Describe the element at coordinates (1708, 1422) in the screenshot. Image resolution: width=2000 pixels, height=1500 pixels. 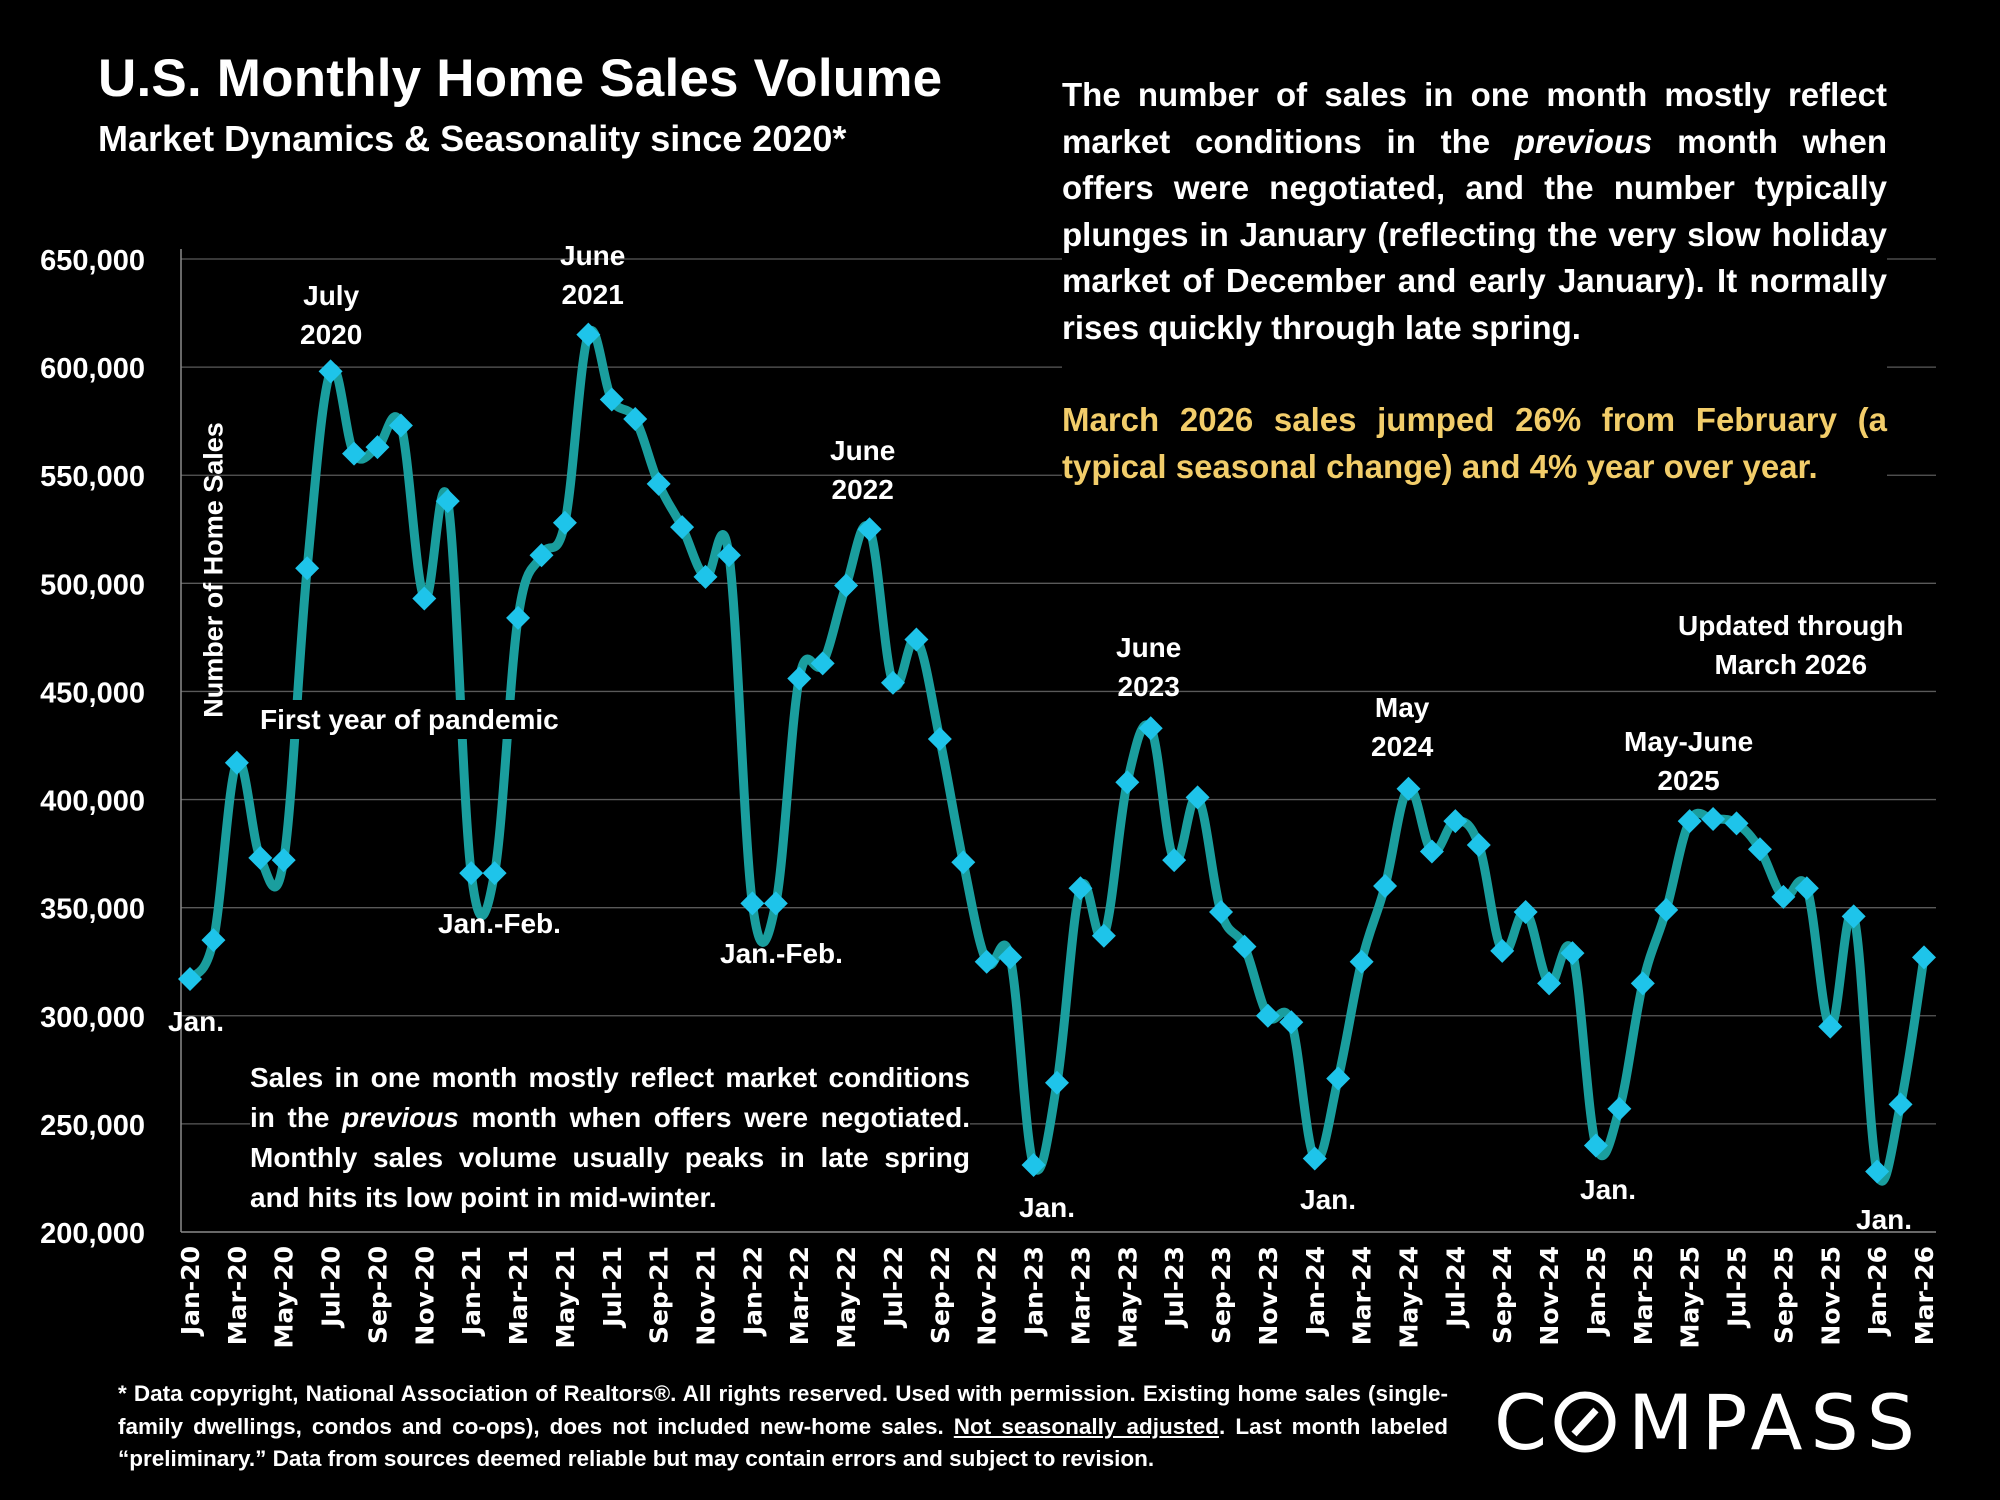
I see `compass-logo-text: C MPASS` at that location.